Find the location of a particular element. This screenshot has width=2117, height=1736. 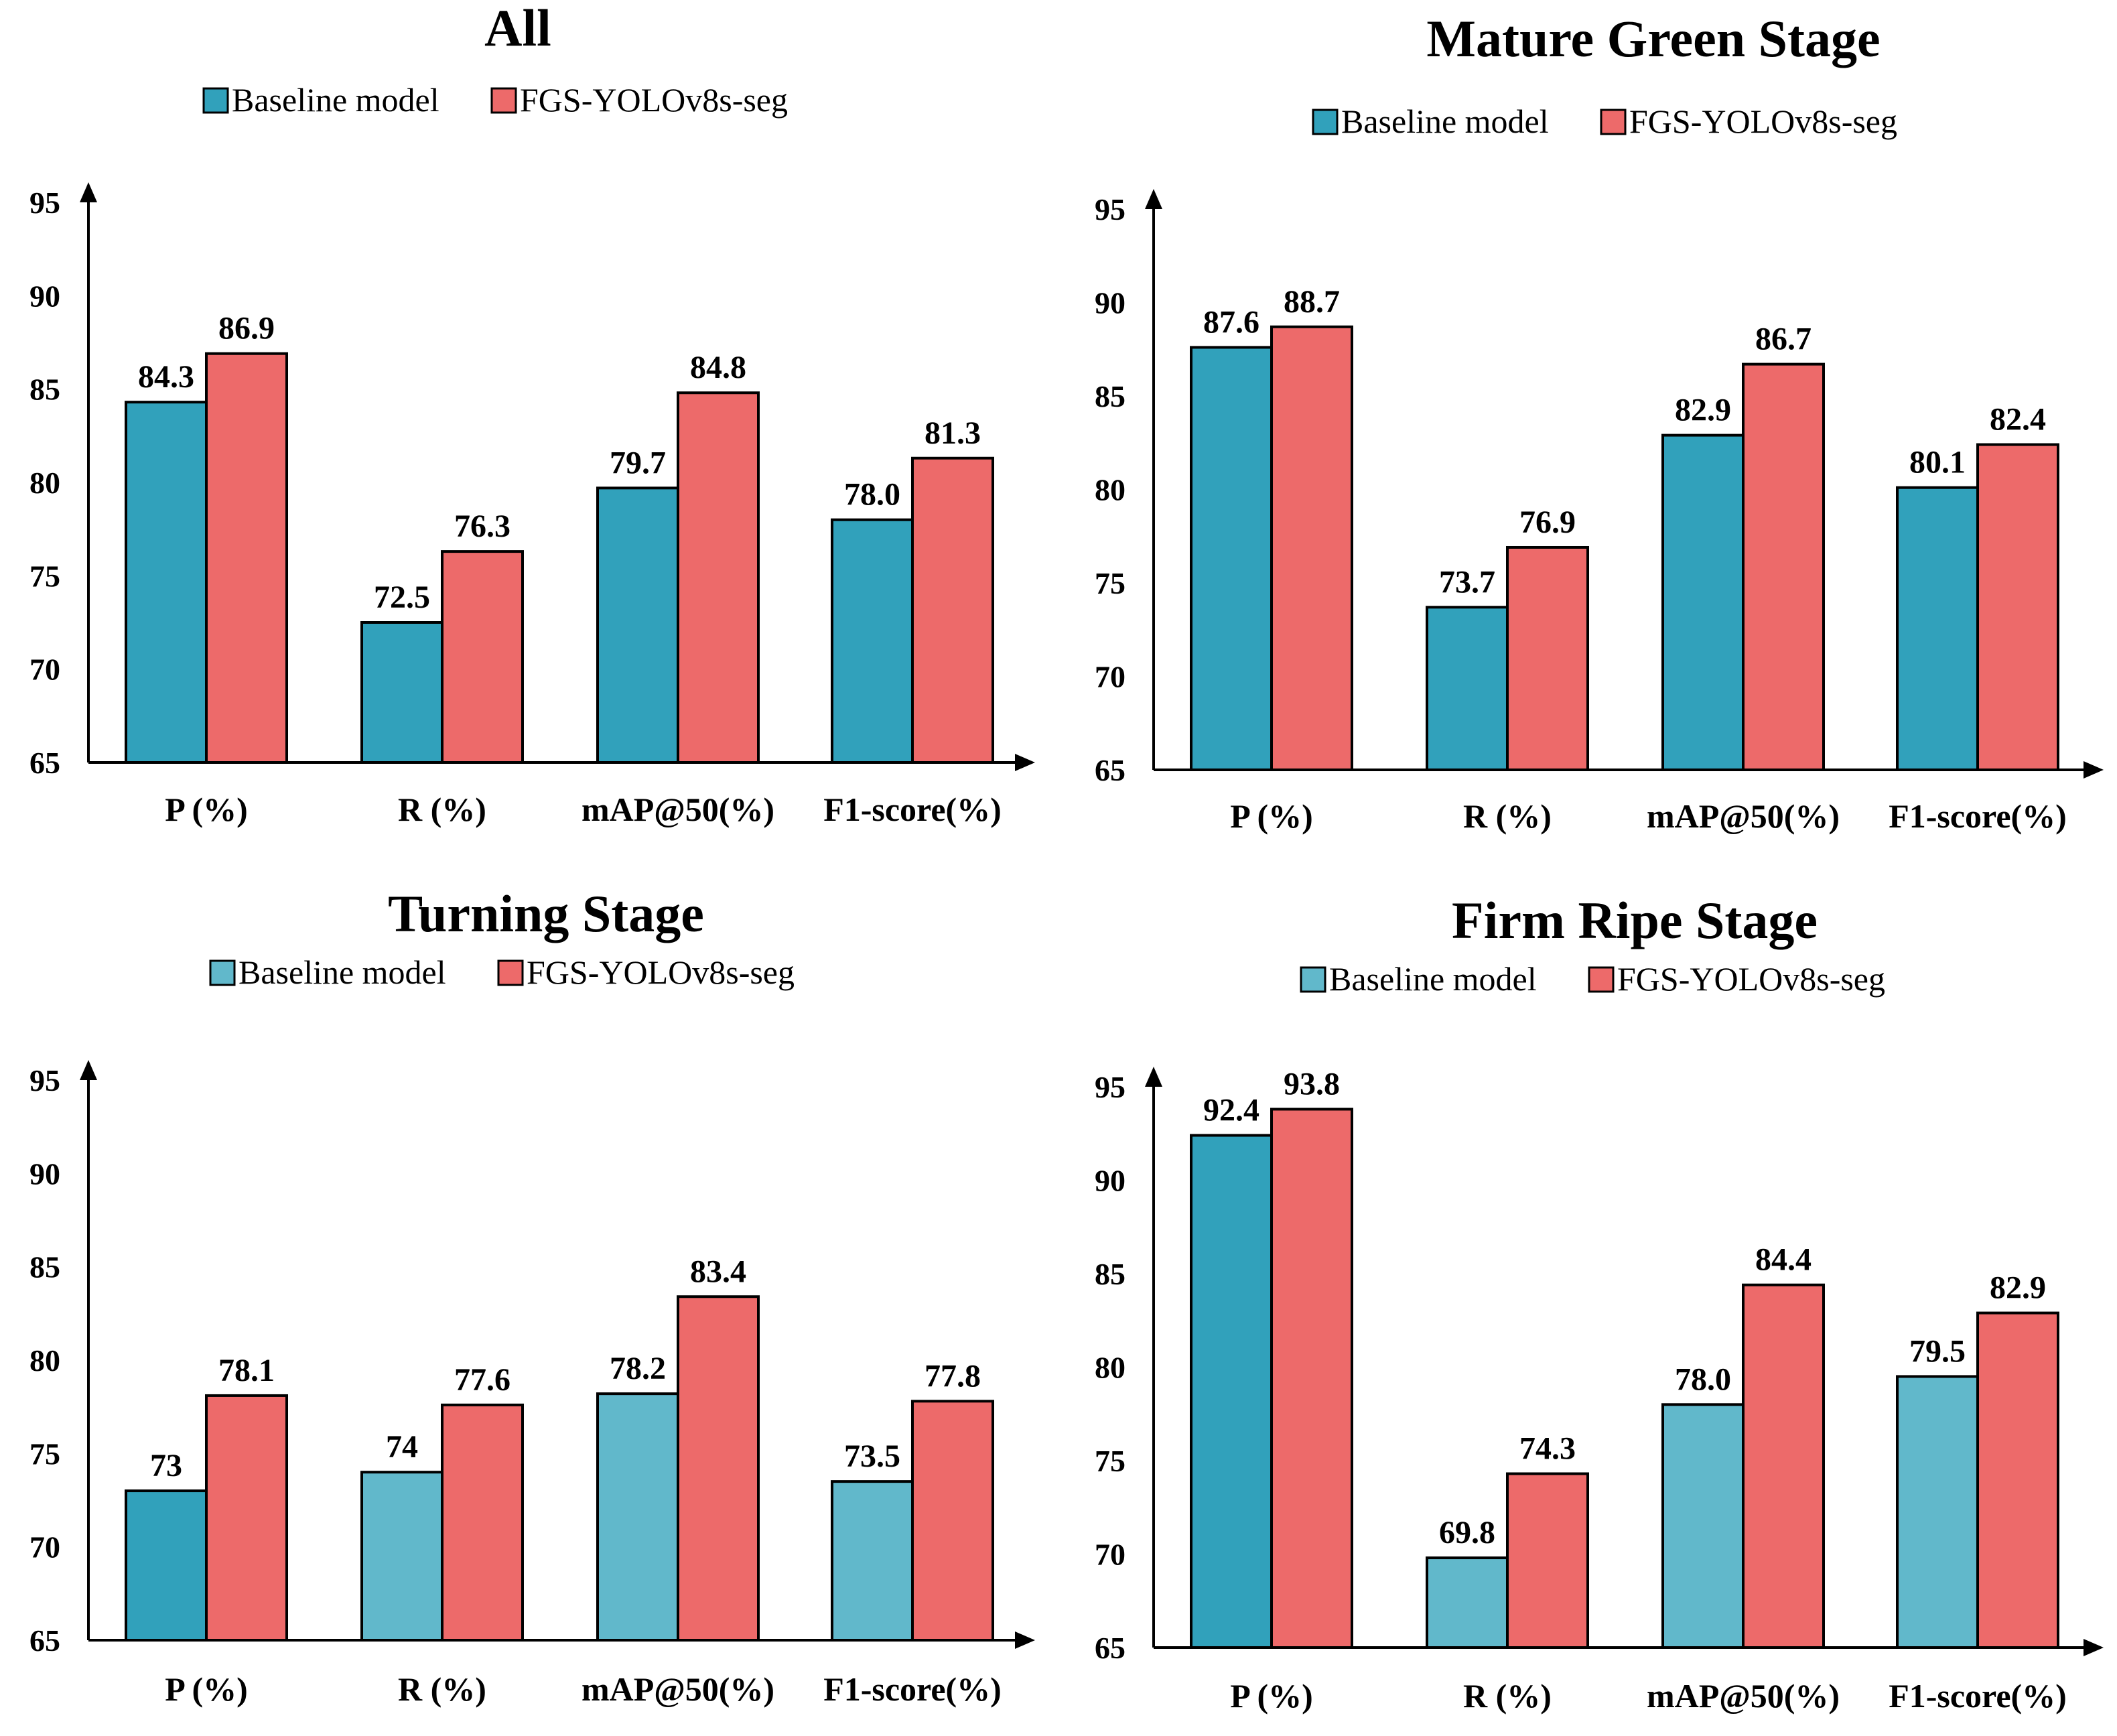

chart-title: Mature Green Stage is located at coordinates (1653, 38).